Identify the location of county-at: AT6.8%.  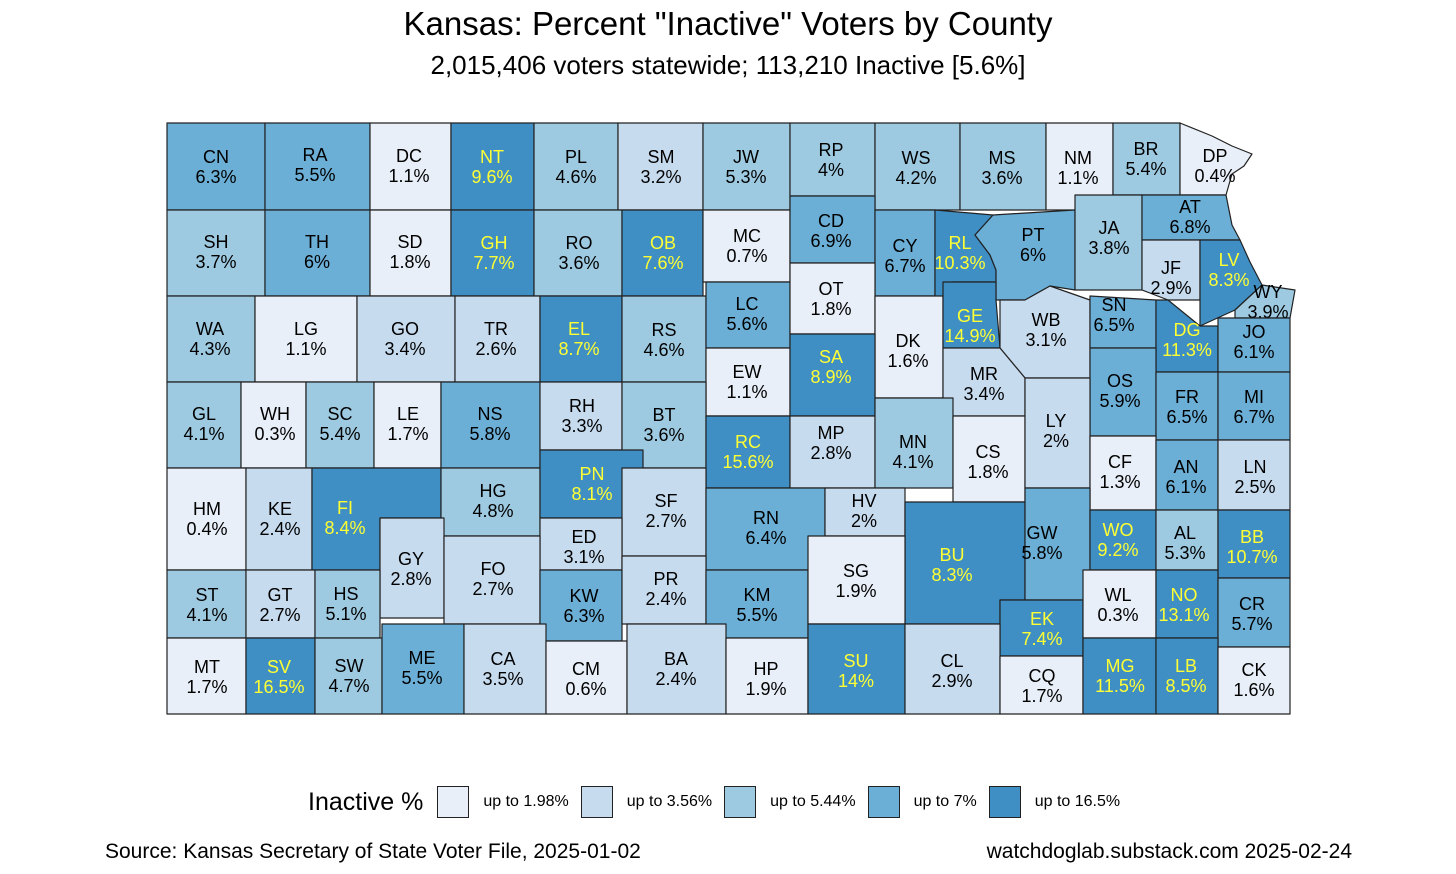
(1191, 217).